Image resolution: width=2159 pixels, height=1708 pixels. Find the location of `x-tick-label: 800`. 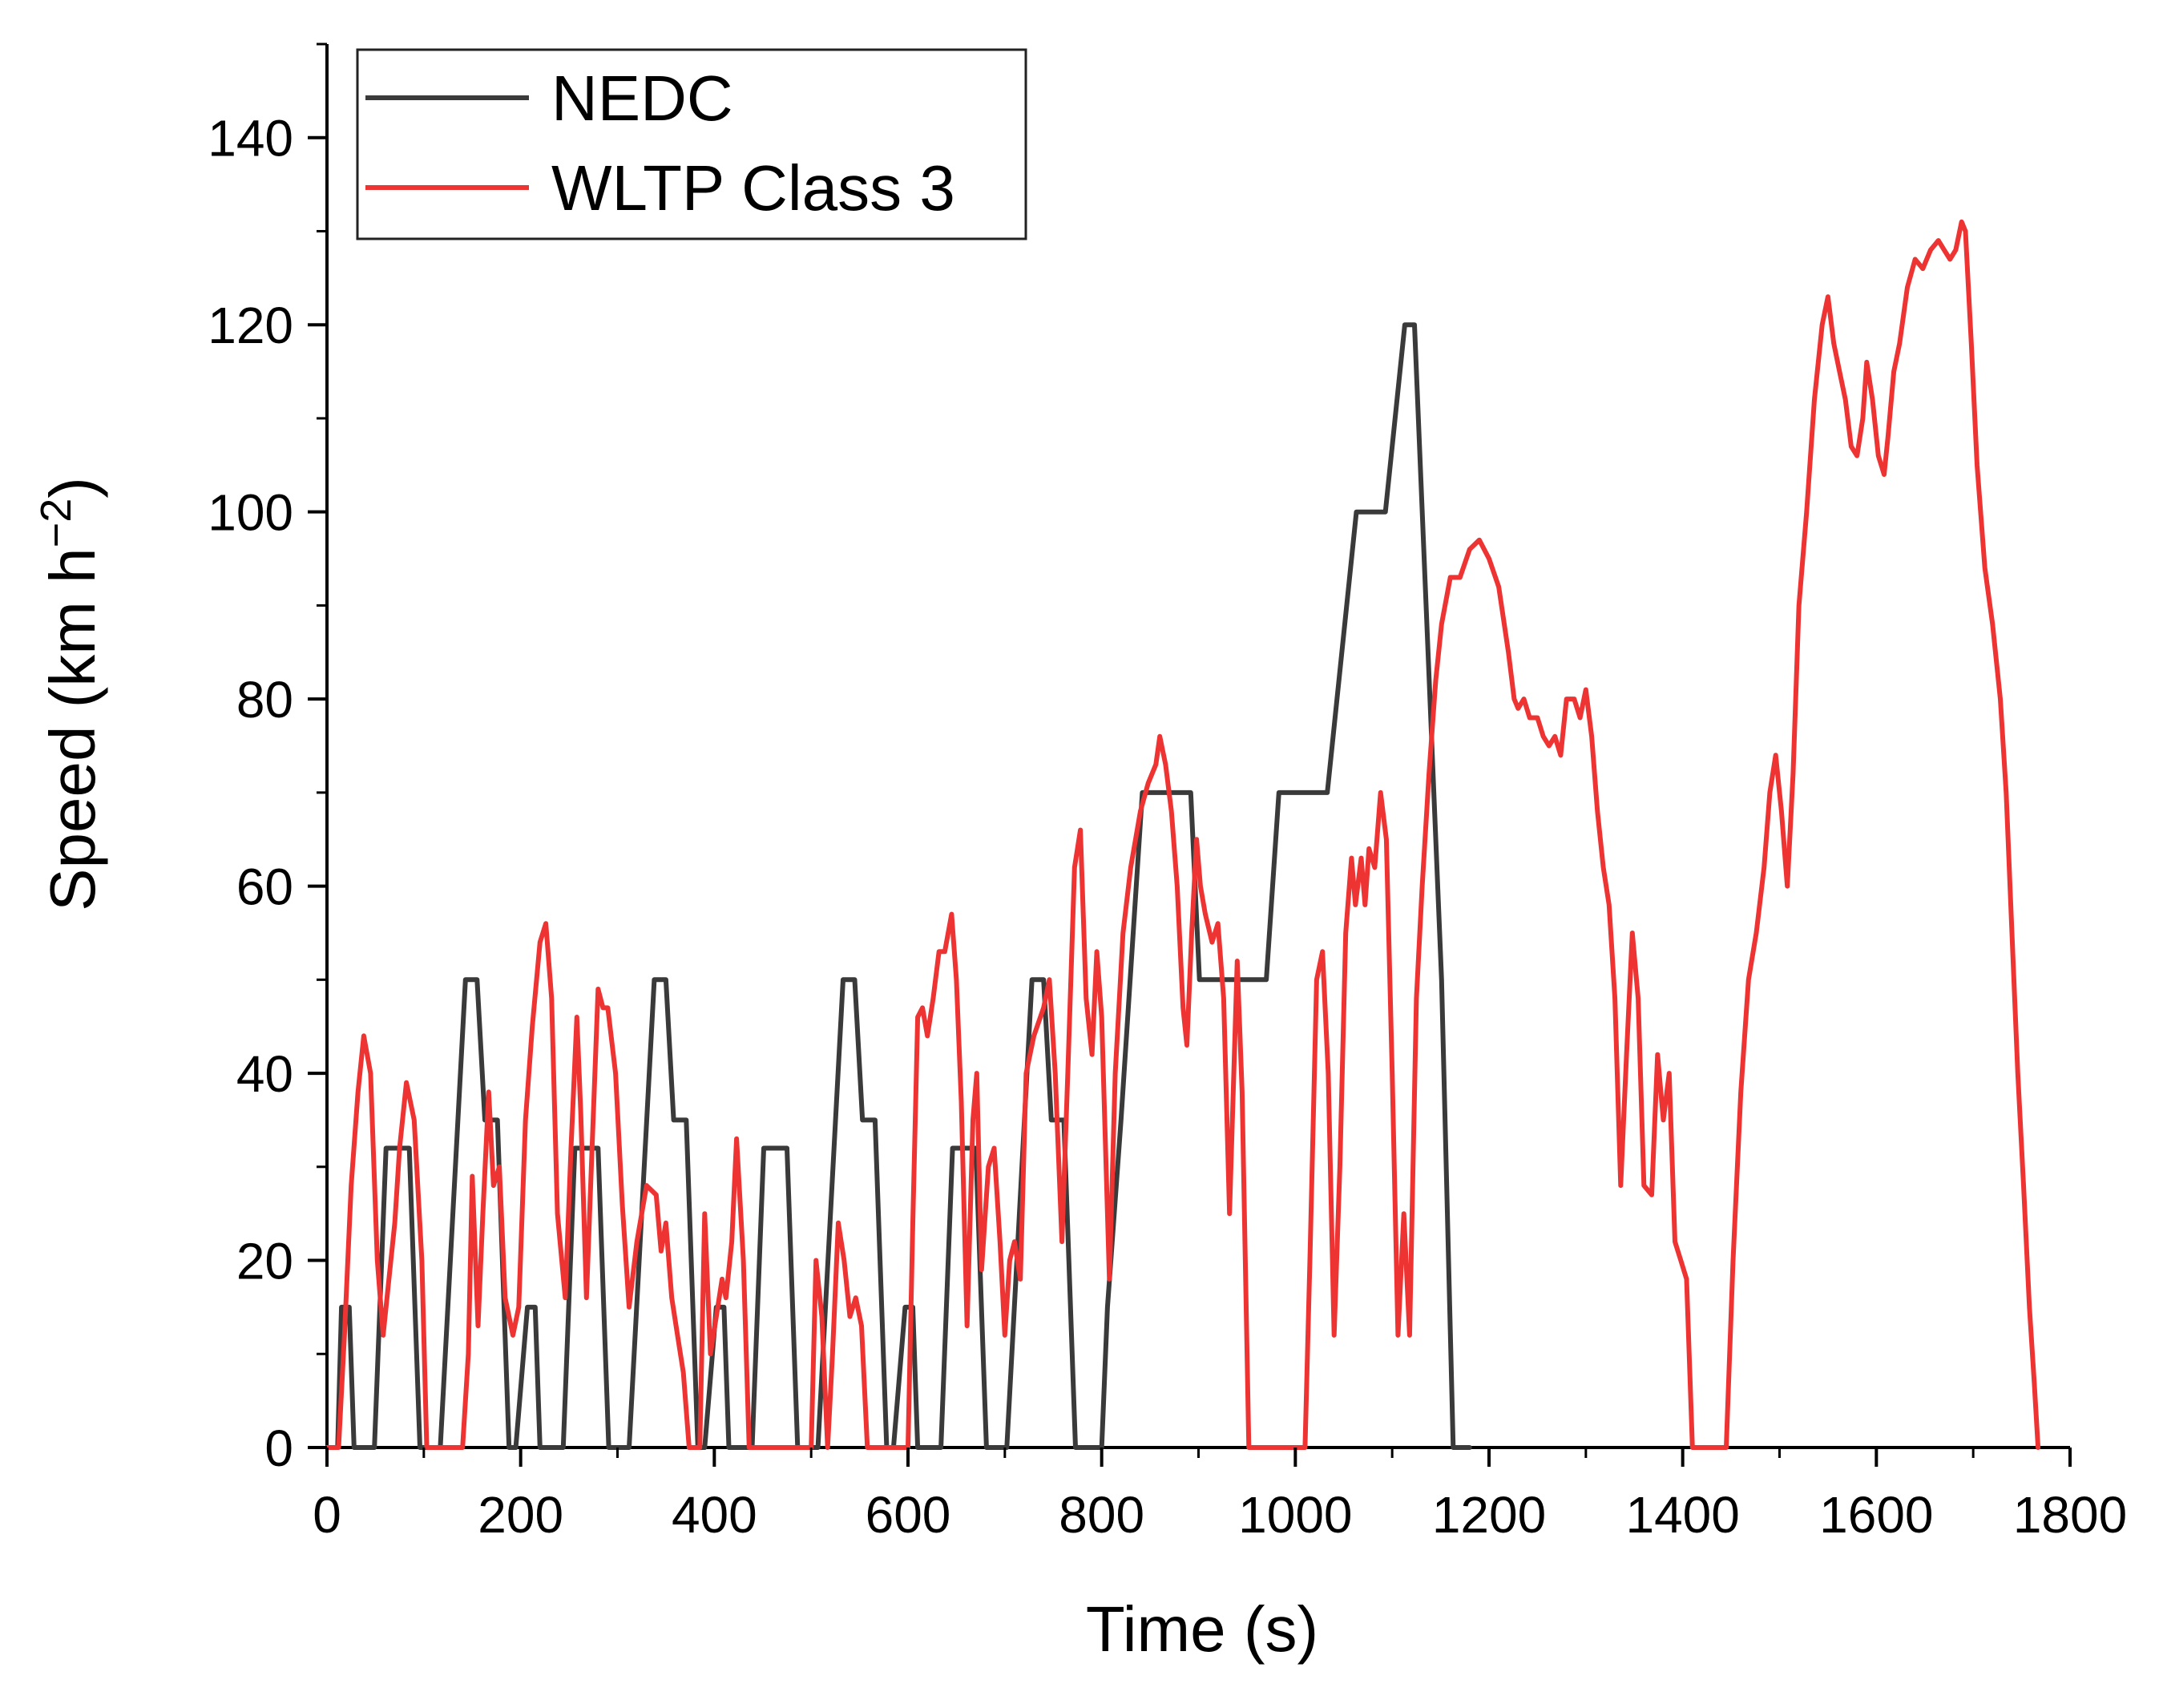

x-tick-label: 800 is located at coordinates (1101, 1515).